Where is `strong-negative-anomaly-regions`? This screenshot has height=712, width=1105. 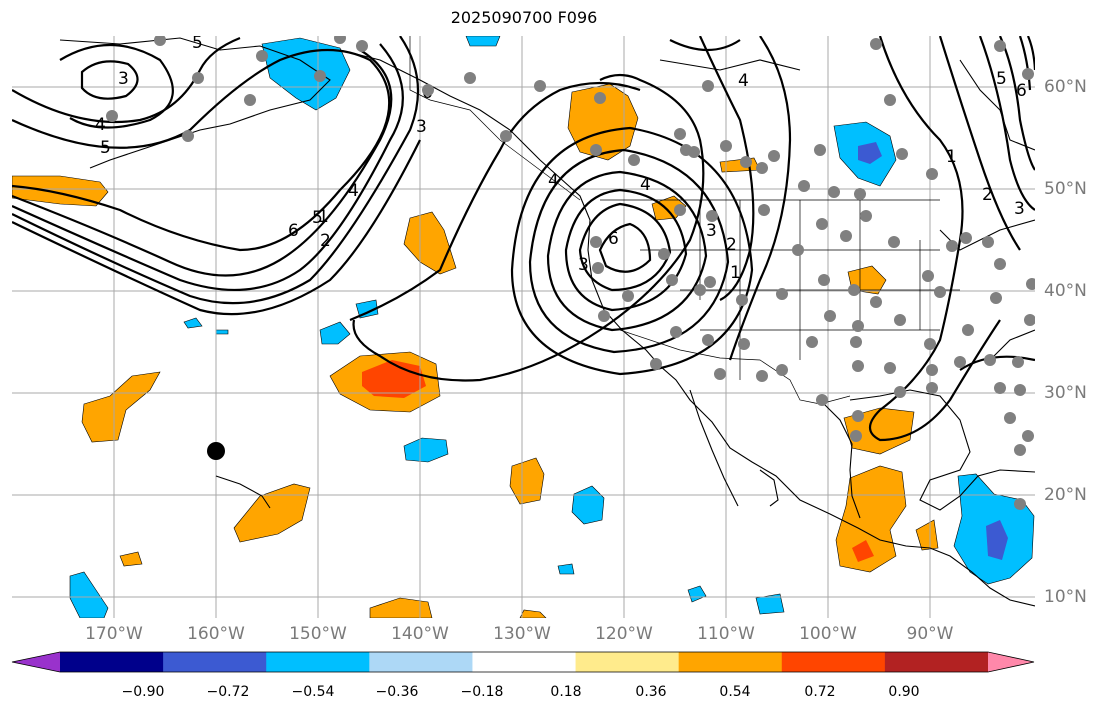
strong-negative-anomaly-regions is located at coordinates (933, 351).